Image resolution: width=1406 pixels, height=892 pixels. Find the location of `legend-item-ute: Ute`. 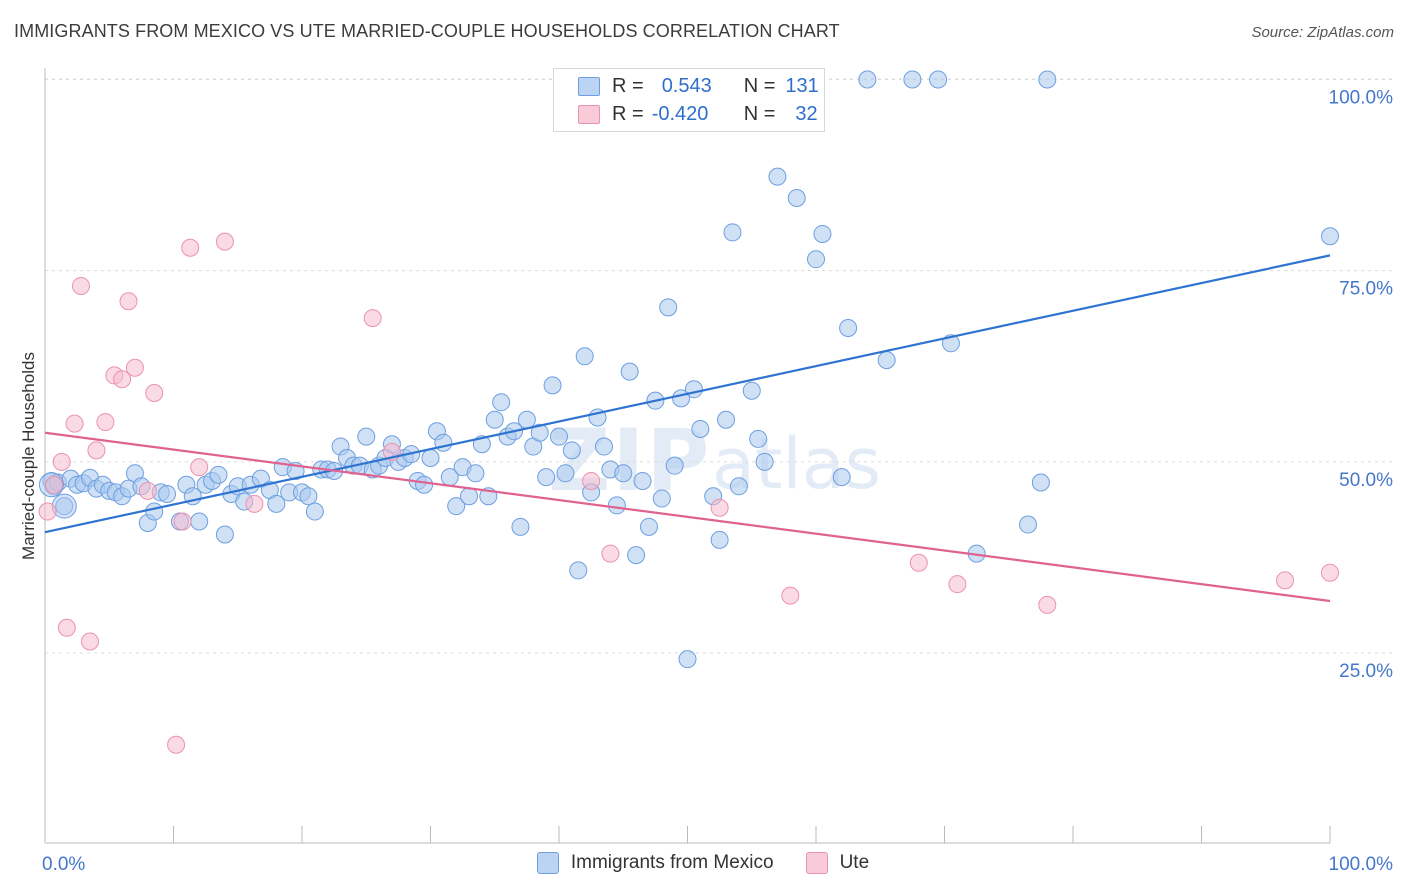

legend-item-ute: Ute is located at coordinates (837, 863).